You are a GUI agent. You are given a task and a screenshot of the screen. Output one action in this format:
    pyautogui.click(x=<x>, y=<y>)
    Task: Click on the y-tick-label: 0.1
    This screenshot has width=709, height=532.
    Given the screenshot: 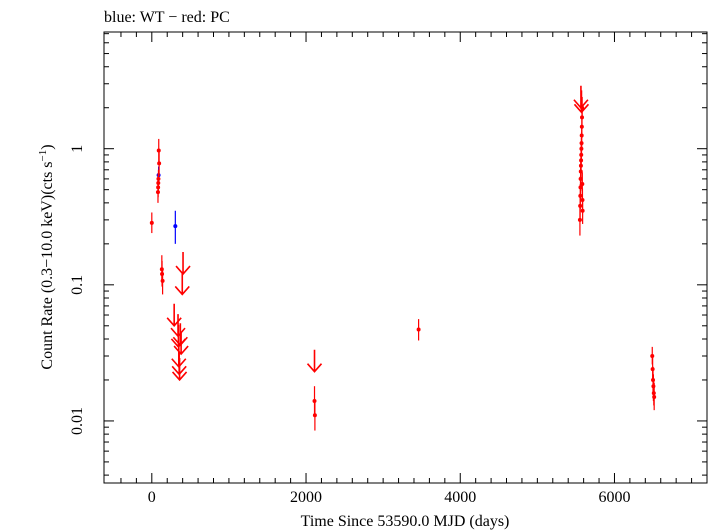 What is the action you would take?
    pyautogui.click(x=77, y=285)
    